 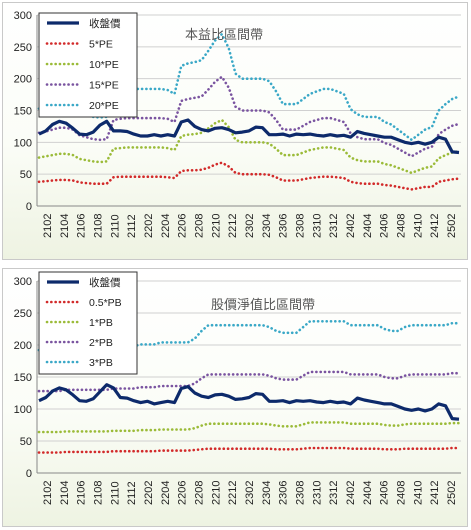 What do you see at coordinates (99, 226) in the screenshot?
I see `pe-x-tick-label: 2108` at bounding box center [99, 226].